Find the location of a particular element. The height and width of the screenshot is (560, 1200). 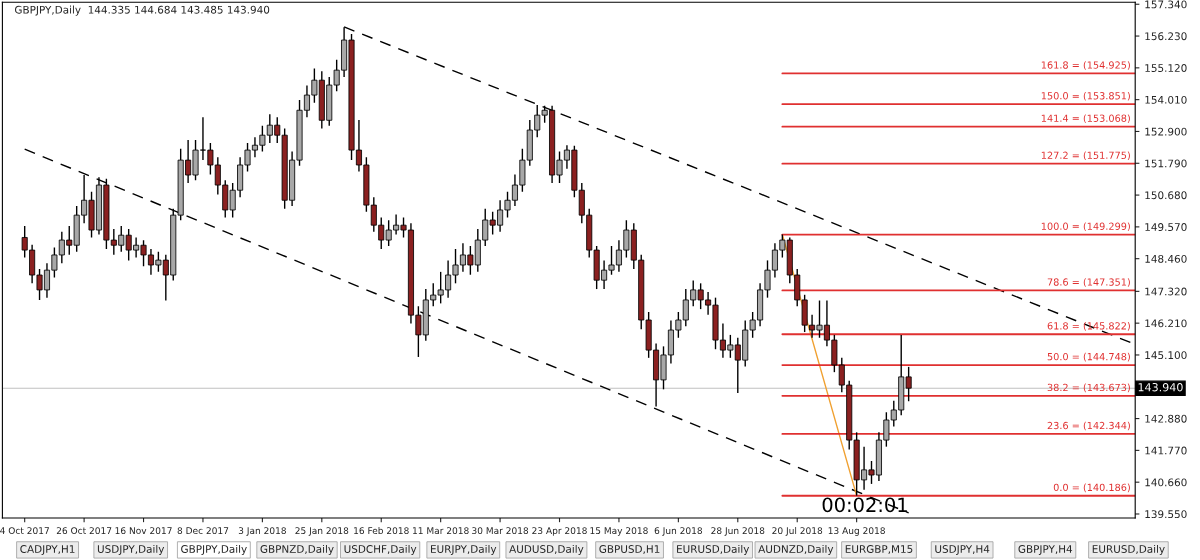

text: EURJPY,Daily is located at coordinates (464, 549).